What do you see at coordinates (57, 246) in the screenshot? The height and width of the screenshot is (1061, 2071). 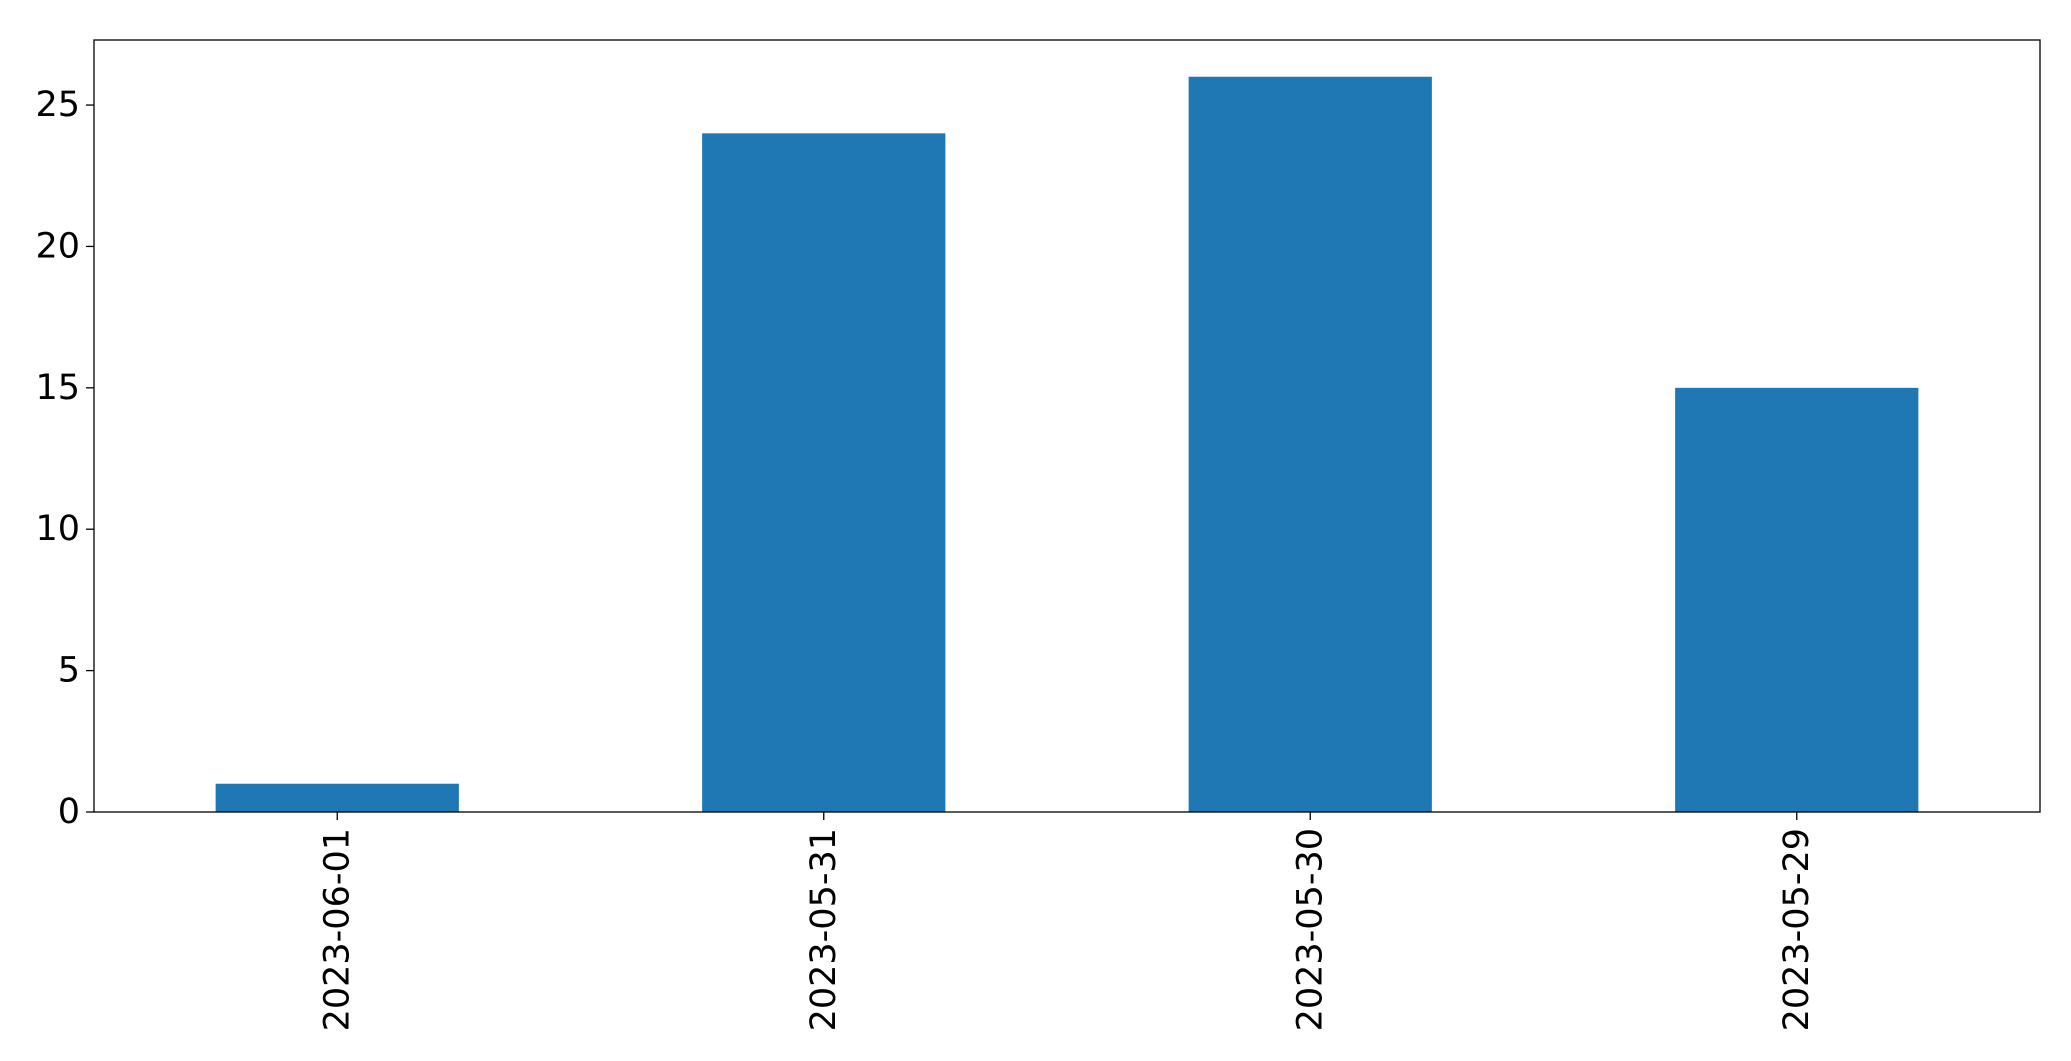 I see `y-tick-label: 20` at bounding box center [57, 246].